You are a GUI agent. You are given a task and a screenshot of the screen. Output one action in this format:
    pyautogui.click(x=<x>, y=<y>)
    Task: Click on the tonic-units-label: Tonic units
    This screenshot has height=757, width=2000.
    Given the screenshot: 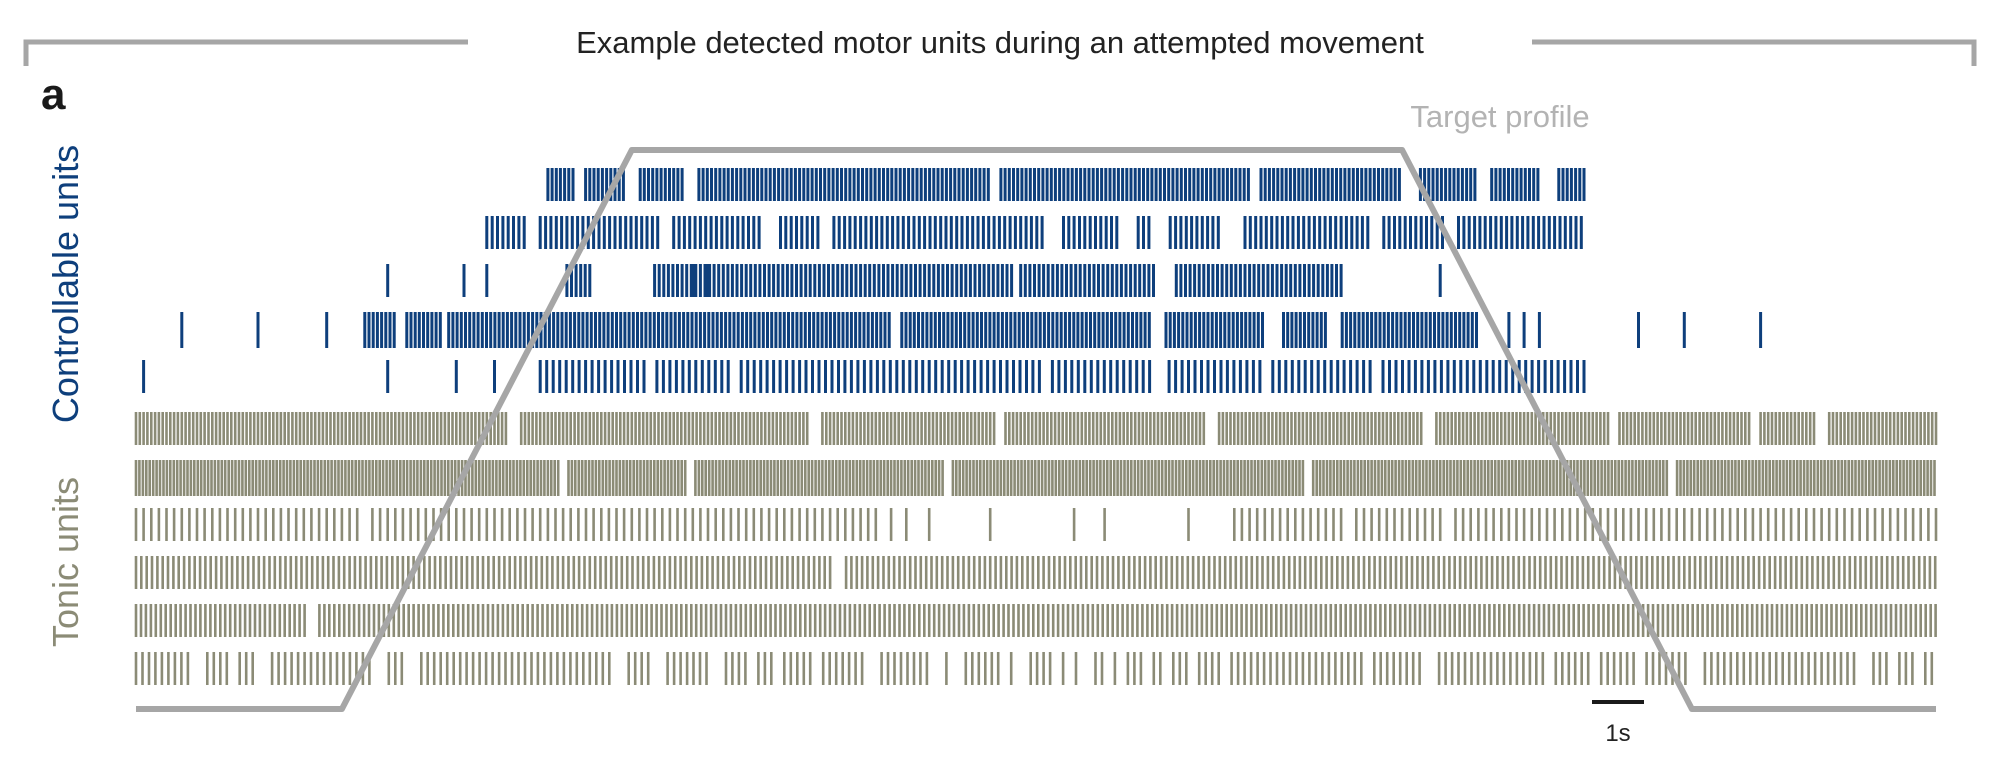 What is the action you would take?
    pyautogui.click(x=65, y=562)
    